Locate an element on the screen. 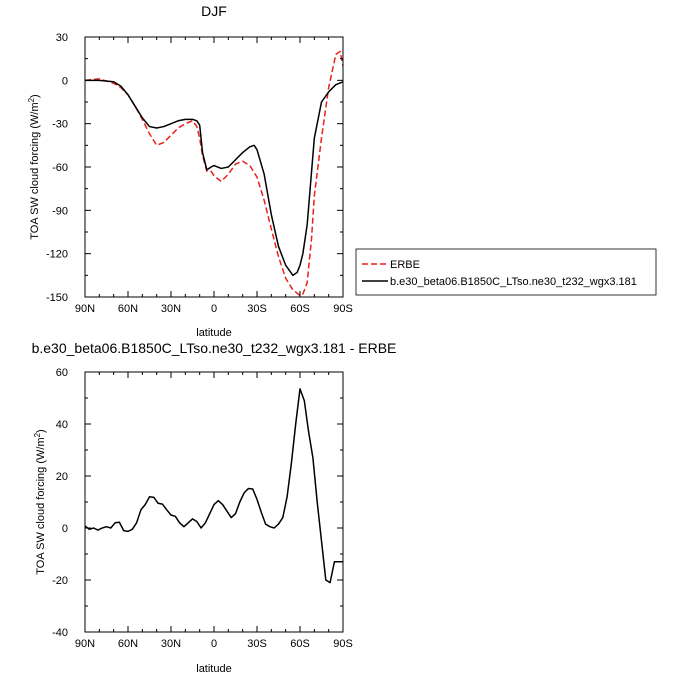  top-chart-ylabel: TOA SW cloud forcing (W/m2) is located at coordinates (34, 166).